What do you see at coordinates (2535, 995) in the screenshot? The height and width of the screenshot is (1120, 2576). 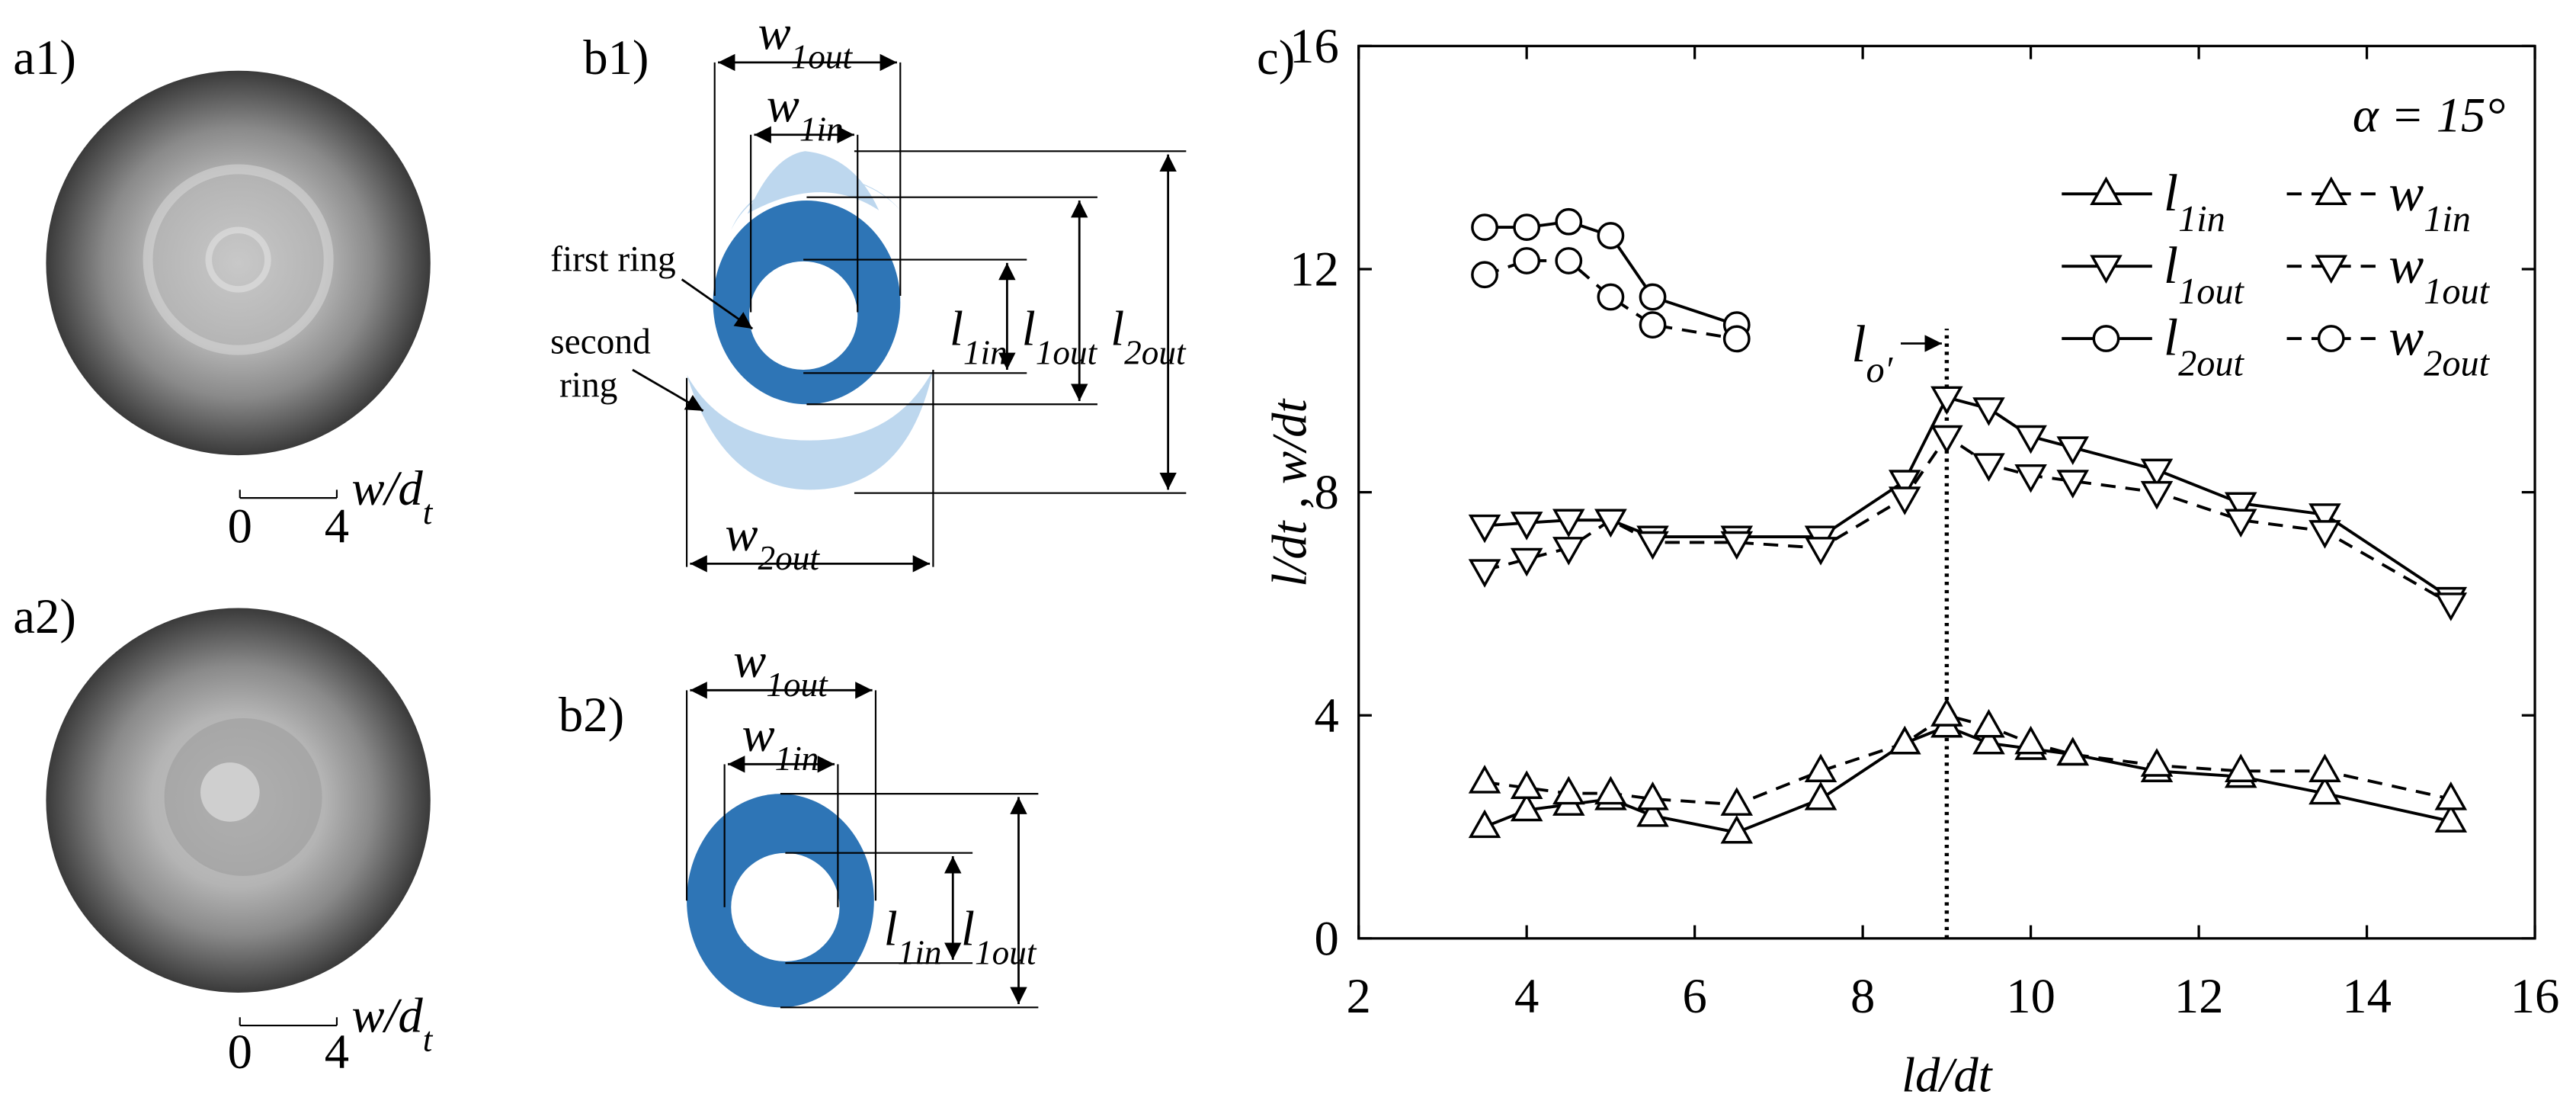 I see `x-tick-label: 16` at bounding box center [2535, 995].